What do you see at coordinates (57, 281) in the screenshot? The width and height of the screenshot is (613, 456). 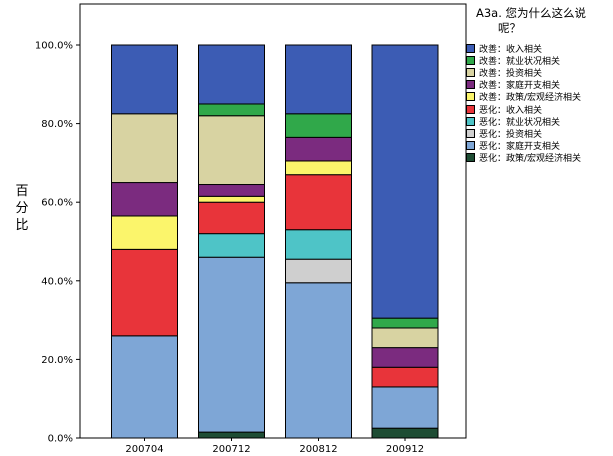 I see `y-tick-label: 40.0%` at bounding box center [57, 281].